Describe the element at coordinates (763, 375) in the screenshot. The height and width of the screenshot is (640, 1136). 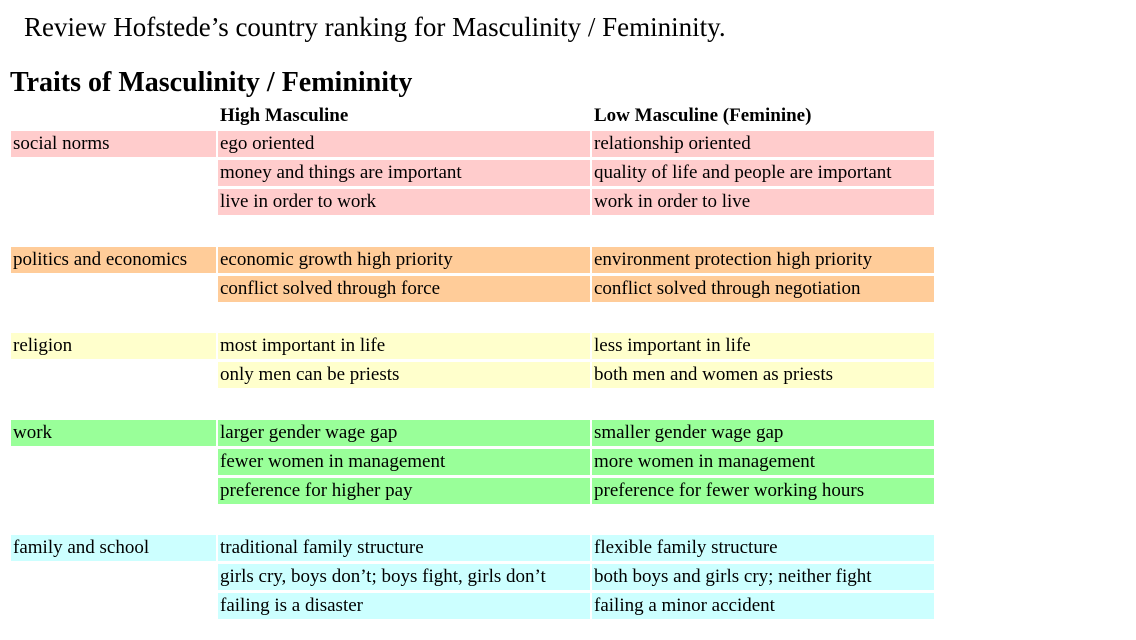
I see `trait-low-cell: both men and women as priests` at that location.